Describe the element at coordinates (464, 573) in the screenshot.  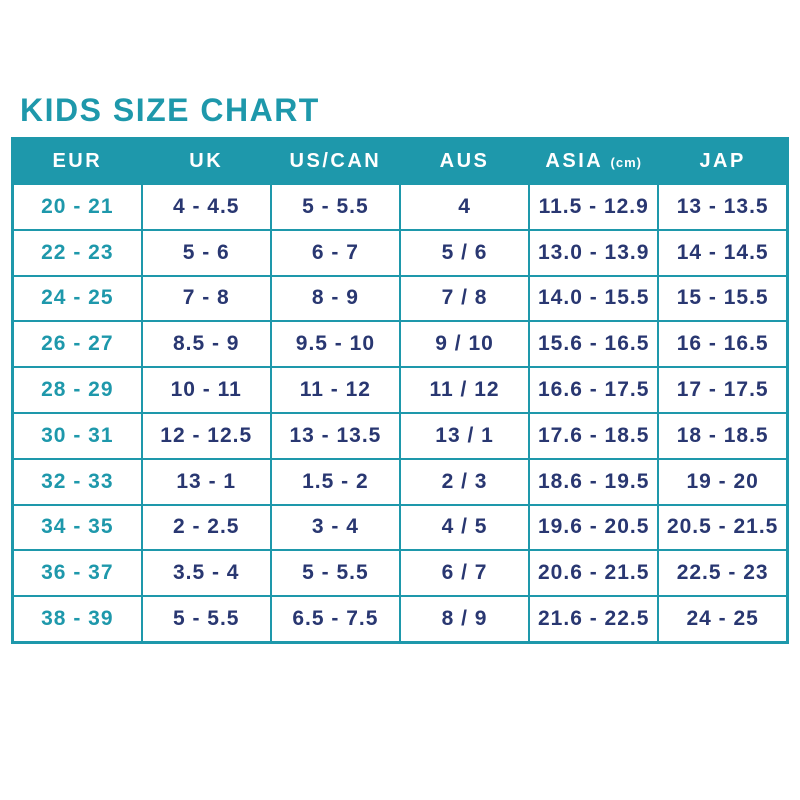
I see `cell-aus: 6 / 7` at that location.